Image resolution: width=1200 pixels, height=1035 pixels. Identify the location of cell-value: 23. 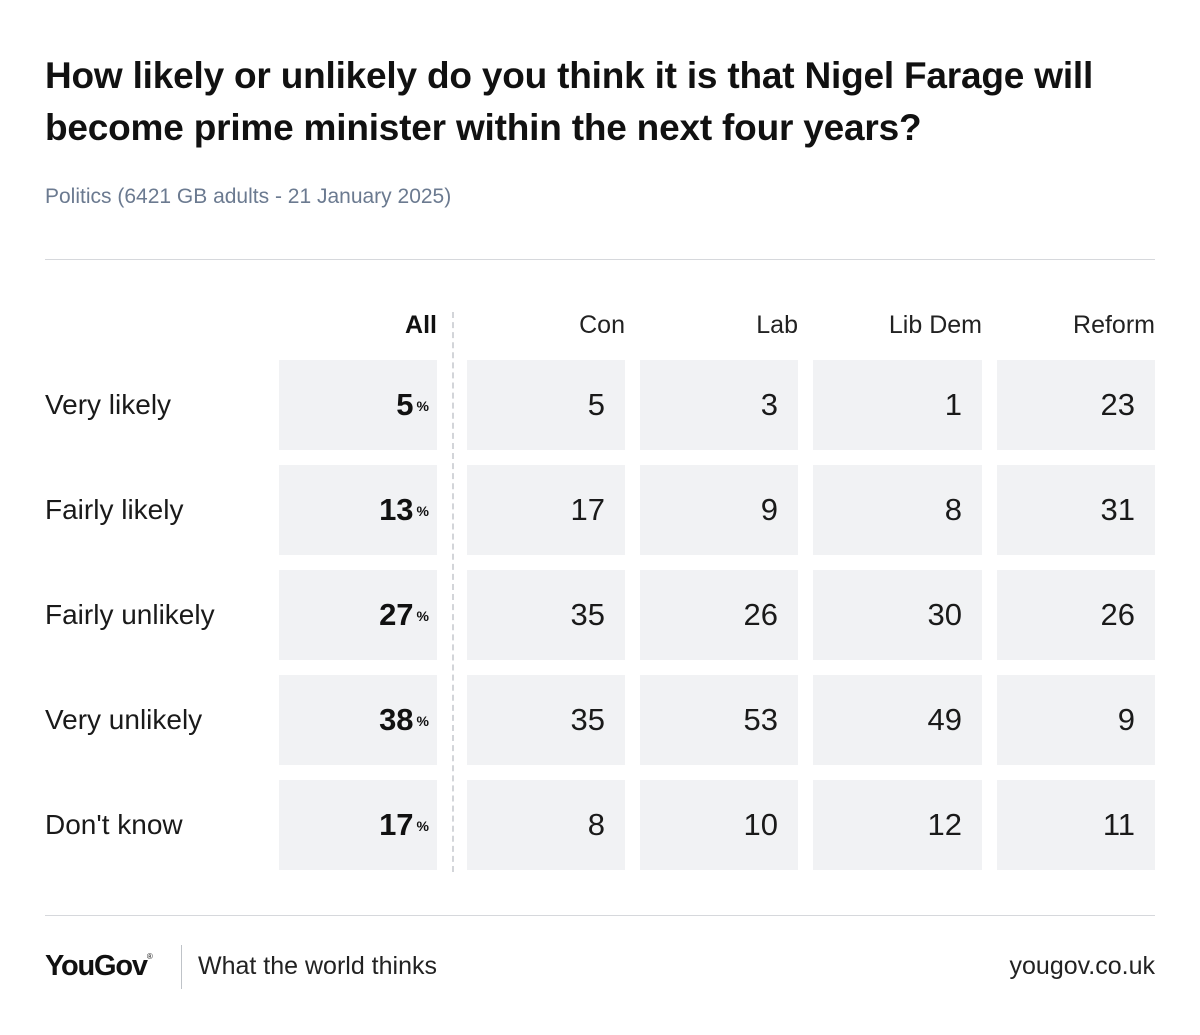
(1117, 404).